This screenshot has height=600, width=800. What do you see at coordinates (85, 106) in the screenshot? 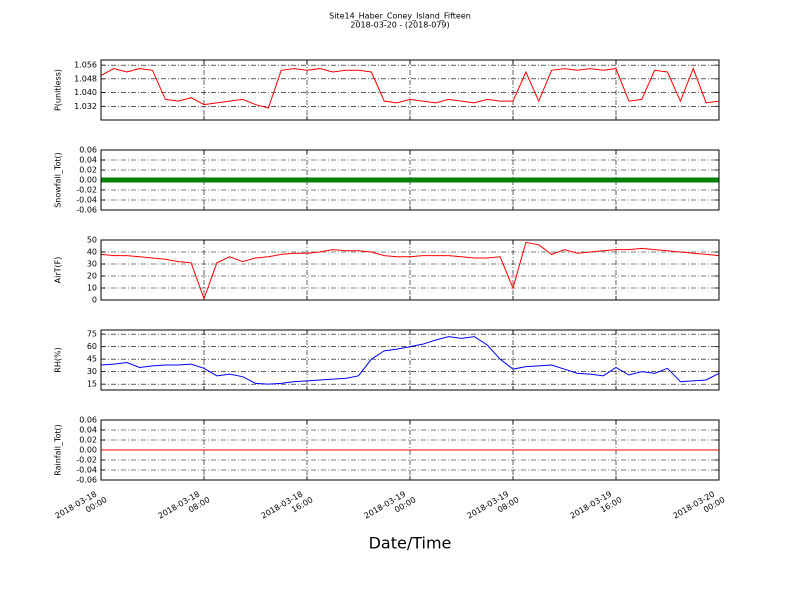
I see `y-tick-label: 1.032` at bounding box center [85, 106].